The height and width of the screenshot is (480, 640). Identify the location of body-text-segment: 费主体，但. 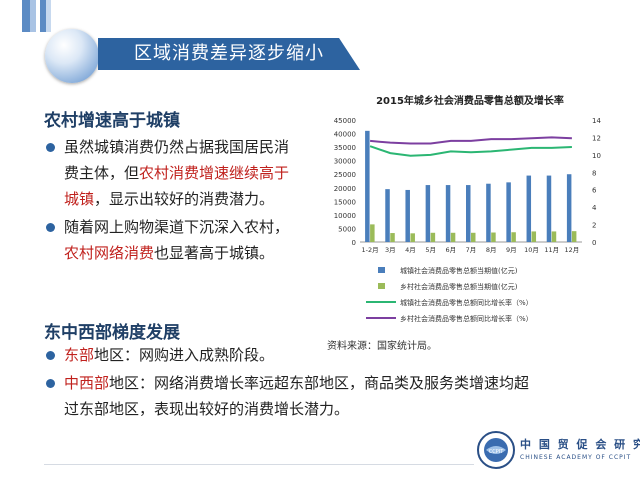
(102, 173).